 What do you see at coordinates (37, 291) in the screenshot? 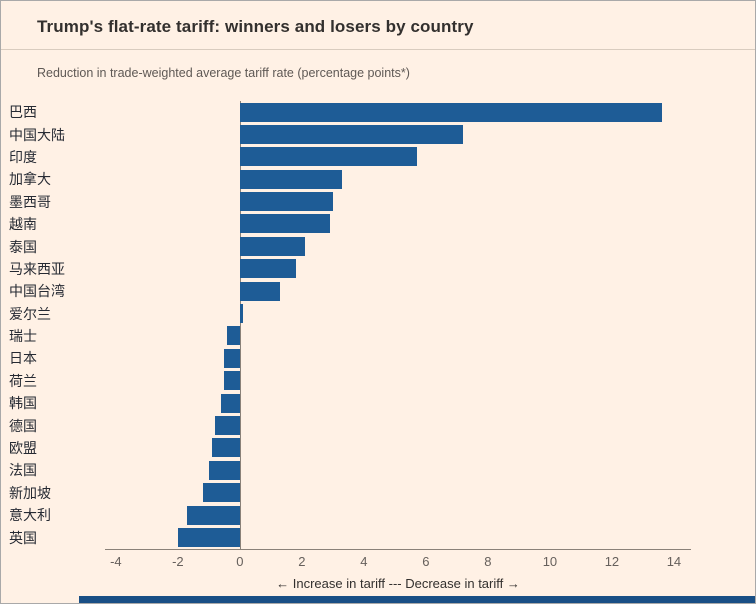
I see `category-label: 中国台湾` at bounding box center [37, 291].